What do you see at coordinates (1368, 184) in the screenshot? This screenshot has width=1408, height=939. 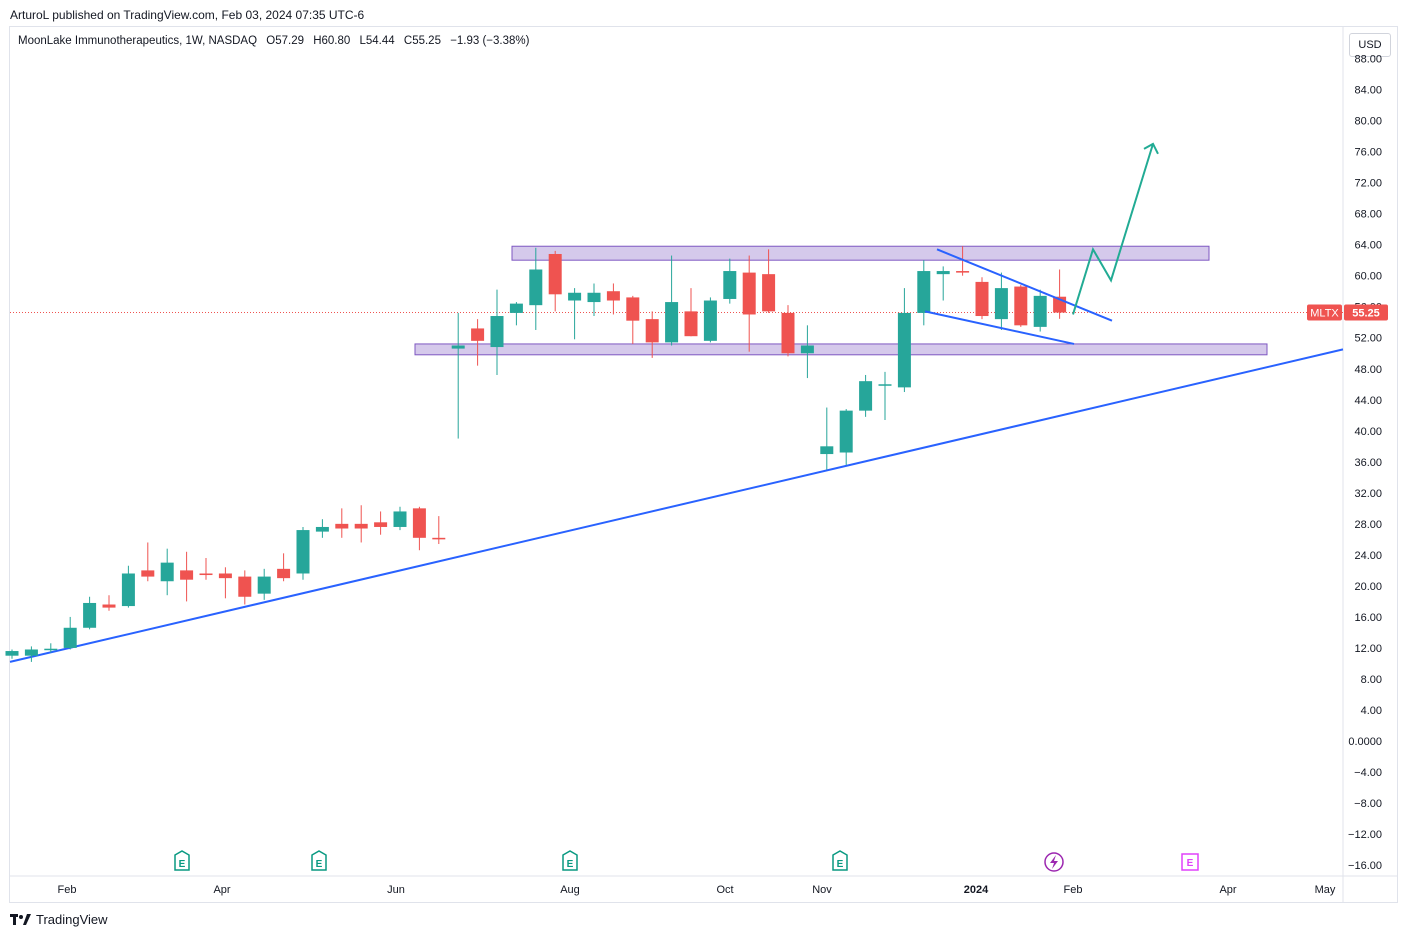 I see `y-tick-label: 72.00` at bounding box center [1368, 184].